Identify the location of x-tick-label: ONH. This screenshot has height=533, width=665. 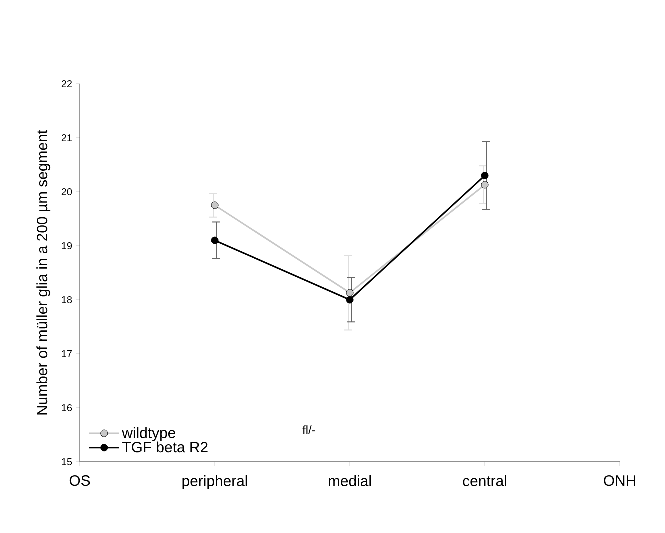
(620, 481).